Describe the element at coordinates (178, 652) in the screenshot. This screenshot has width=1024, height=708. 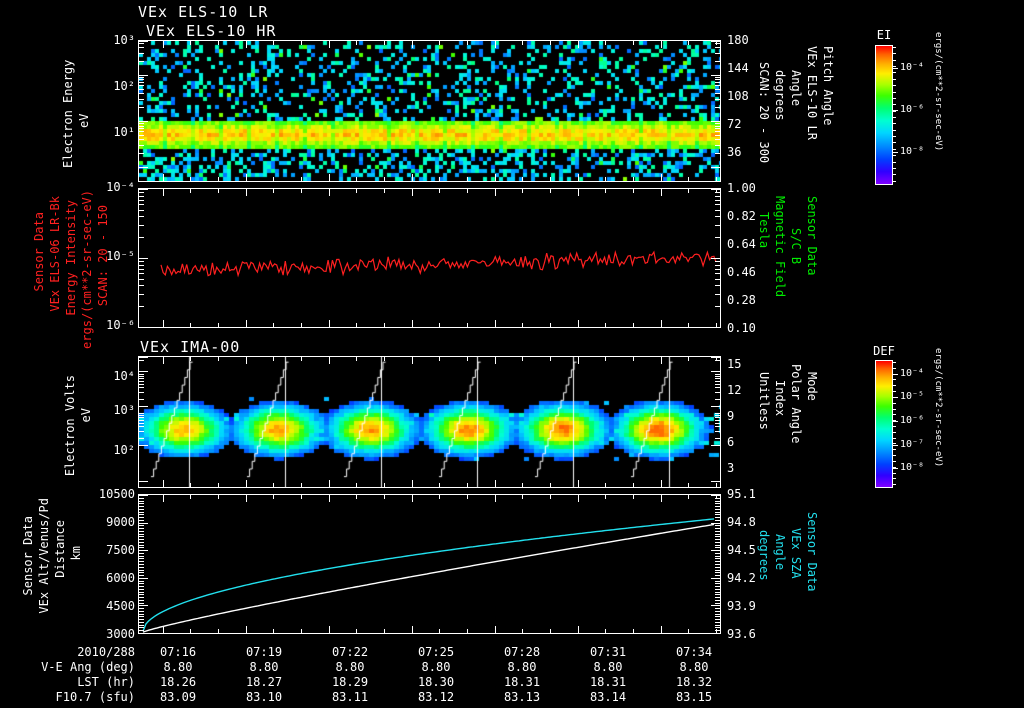
I see `footer-cell: 07:16` at that location.